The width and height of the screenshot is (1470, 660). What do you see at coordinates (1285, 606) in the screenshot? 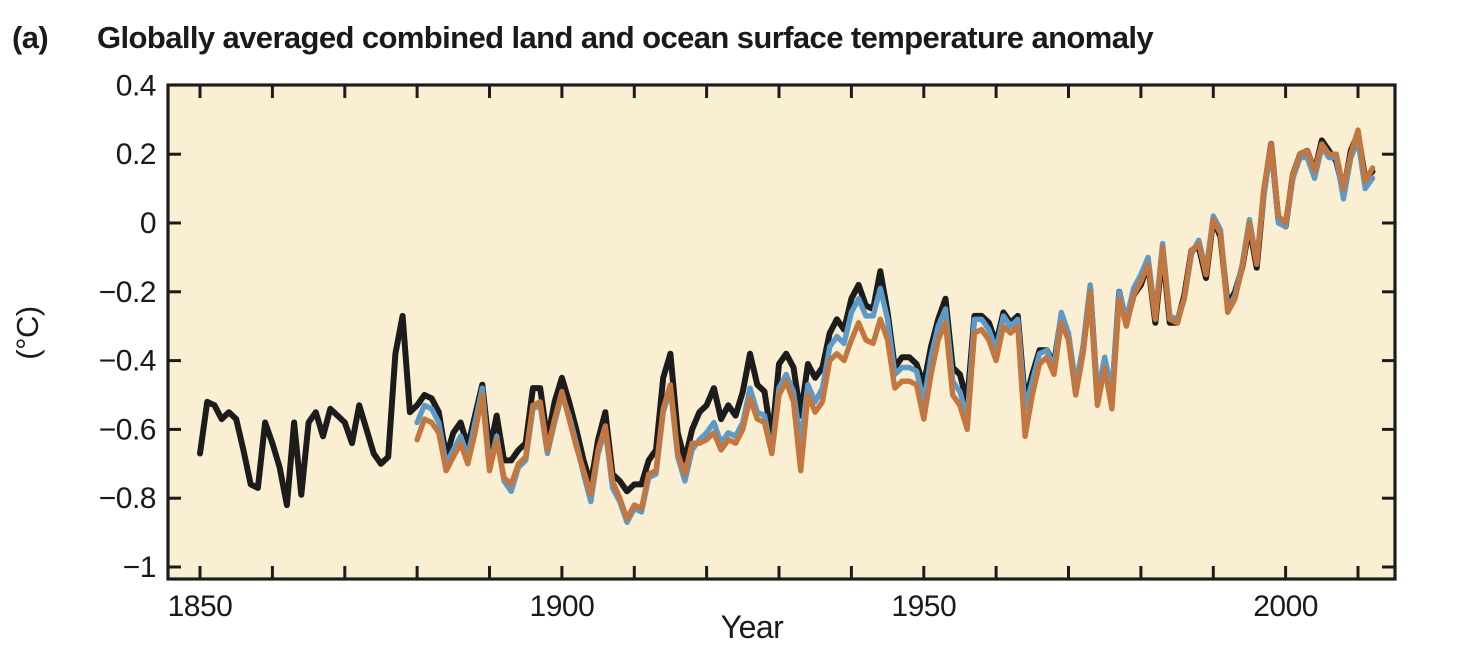
I see `x-tick-label-2000: 2000` at bounding box center [1285, 606].